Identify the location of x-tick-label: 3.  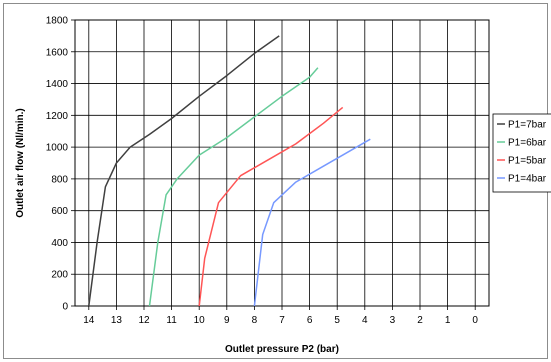
(393, 320).